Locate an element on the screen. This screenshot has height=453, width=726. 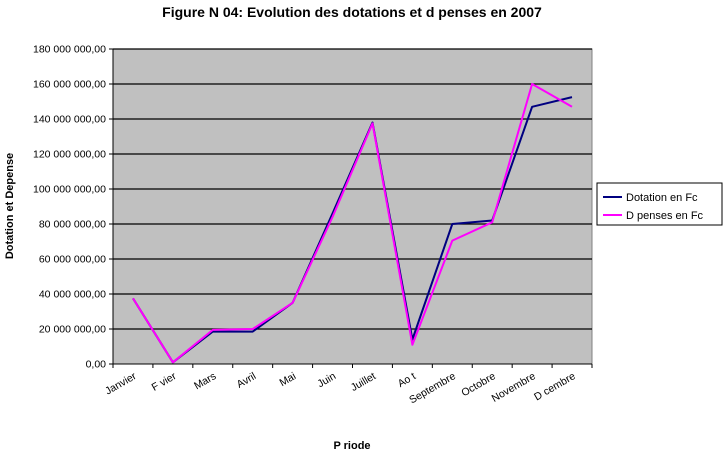
y-tick-label: 100 000 000,00 is located at coordinates (69, 190).